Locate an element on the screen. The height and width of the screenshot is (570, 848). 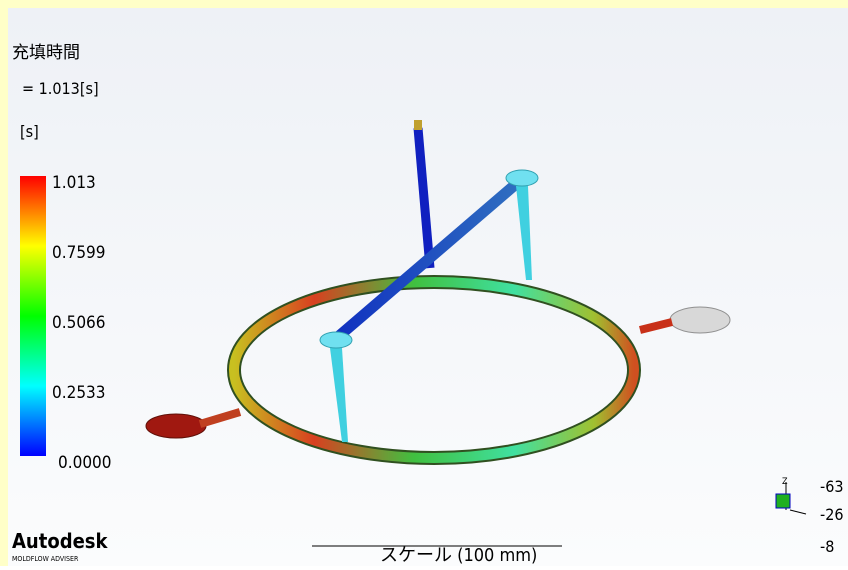
logo-product: MOLDFLOW ADVISER is located at coordinates (45, 559).